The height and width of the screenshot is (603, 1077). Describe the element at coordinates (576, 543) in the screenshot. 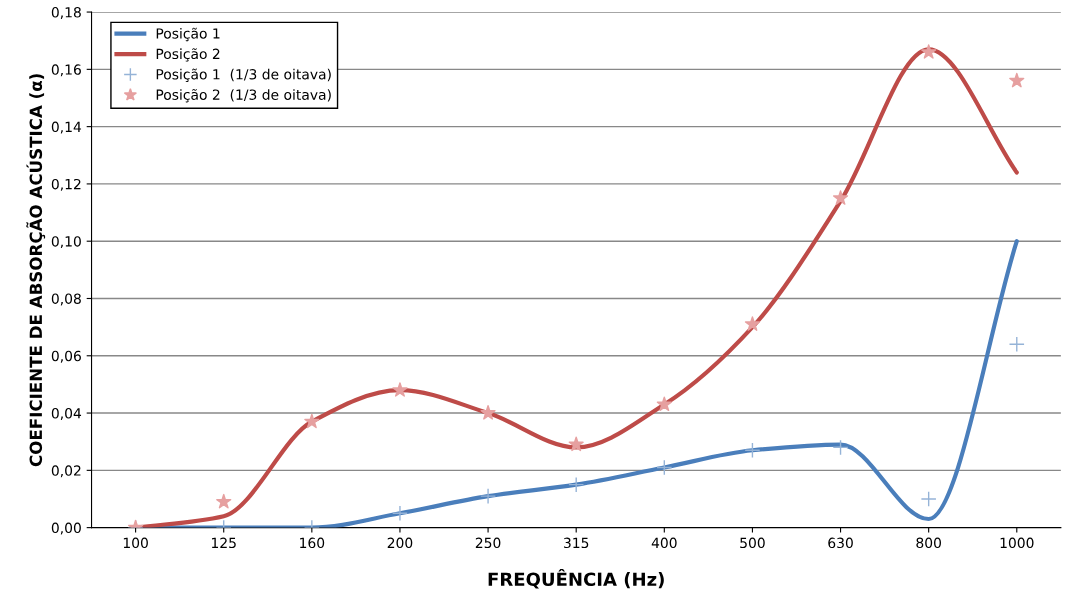

I see `x-tick-label: 315` at that location.